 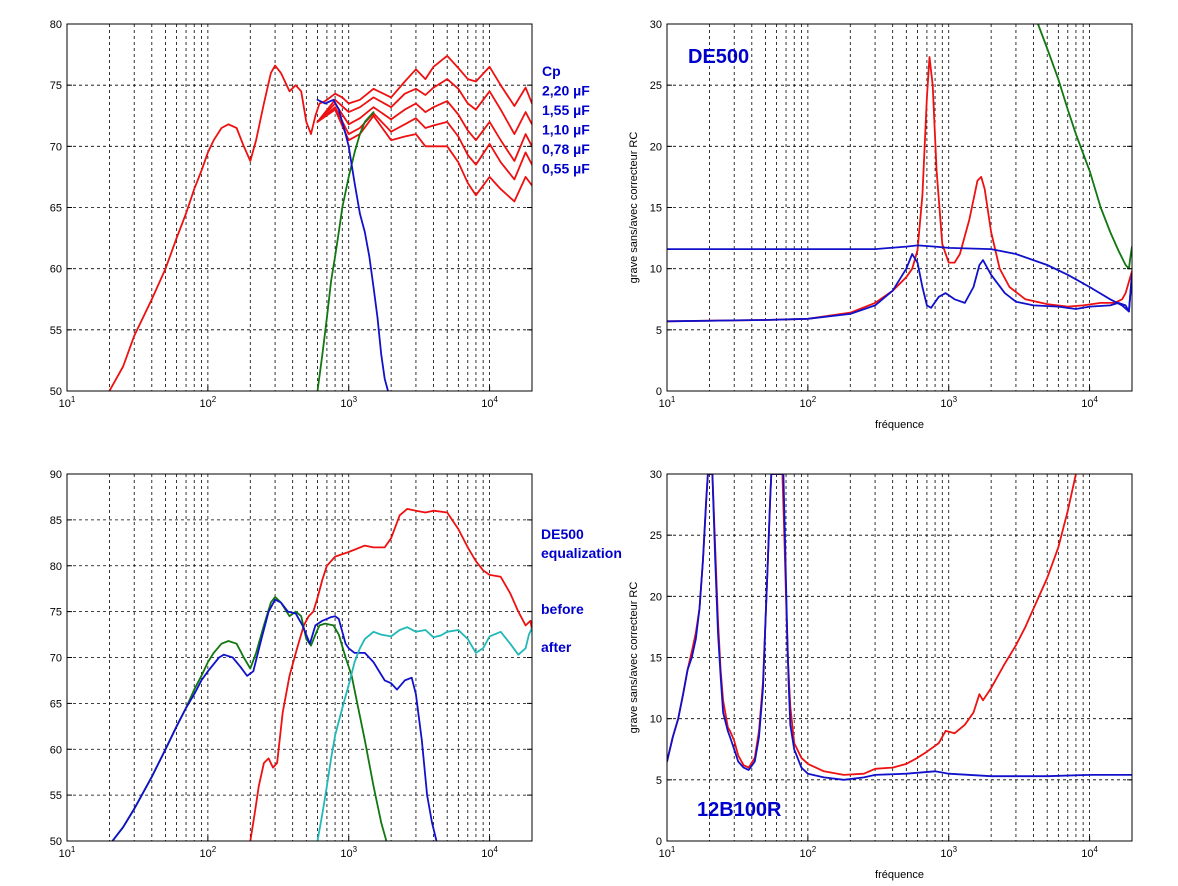 What do you see at coordinates (556, 647) in the screenshot?
I see `annotation-label: after` at bounding box center [556, 647].